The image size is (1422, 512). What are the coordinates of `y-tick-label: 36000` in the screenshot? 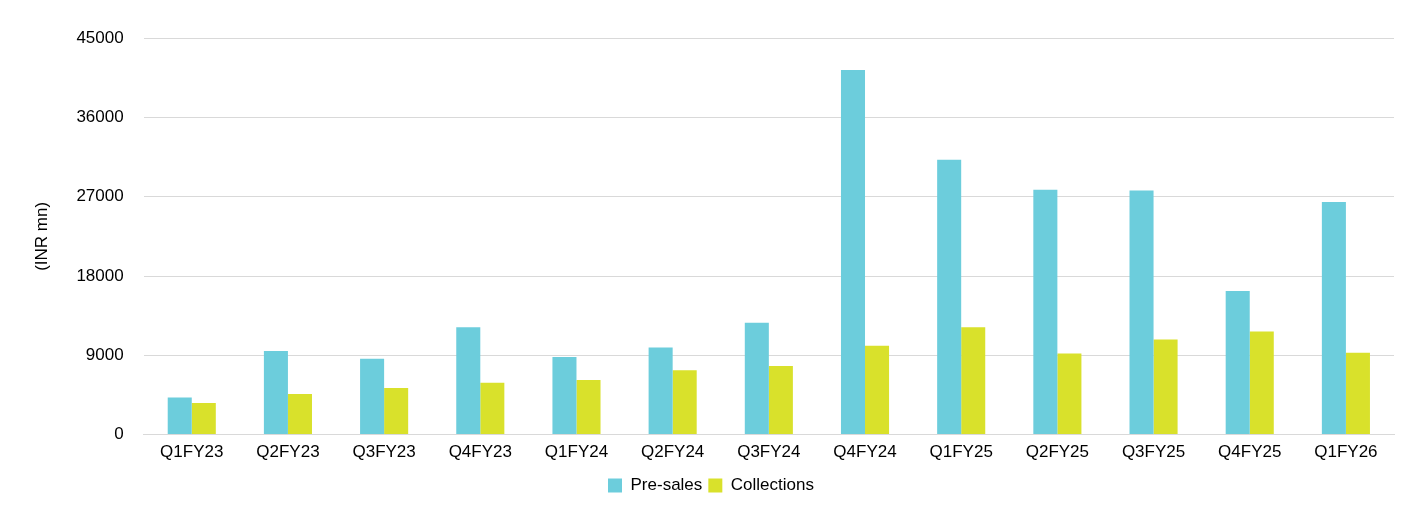 It's located at (100, 117).